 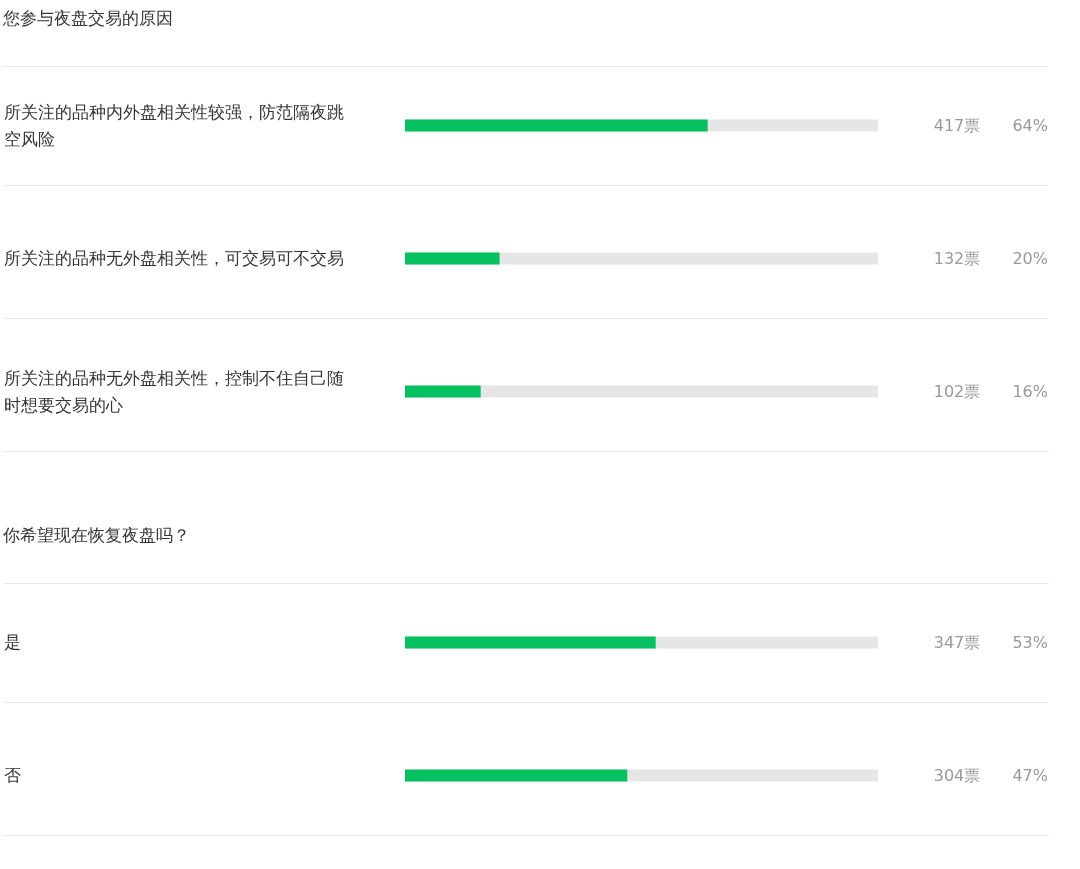 I want to click on y-tick-label: 所关注的品种无外盘相关性，控制不住自己随时想要交易的心, so click(x=173, y=391).